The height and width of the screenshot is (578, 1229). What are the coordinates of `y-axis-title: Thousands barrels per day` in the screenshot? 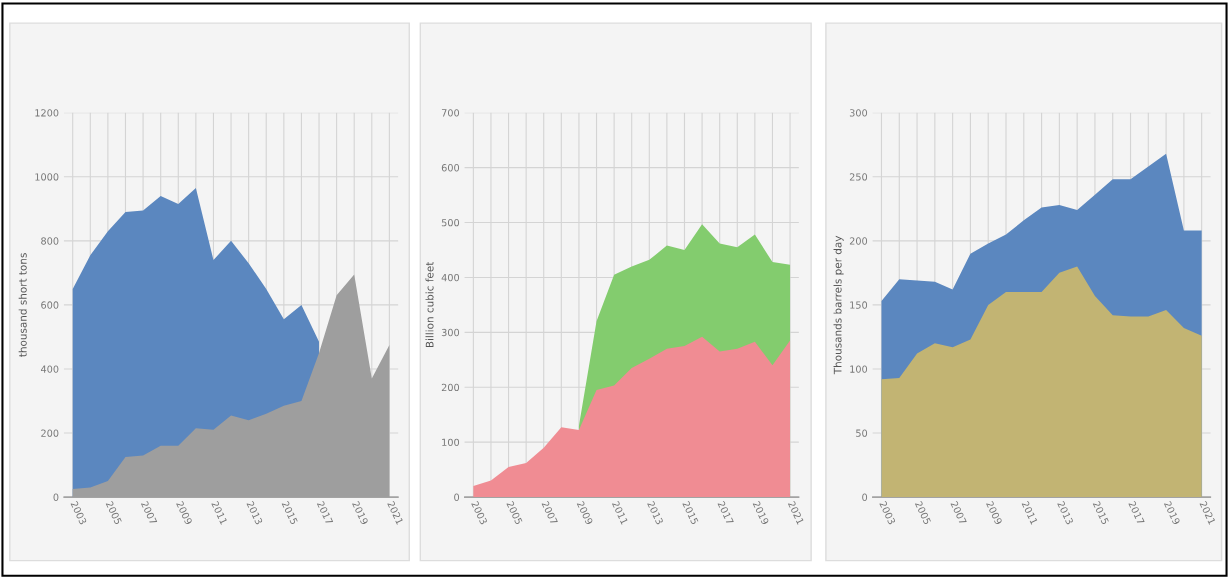 It's located at (838, 305).